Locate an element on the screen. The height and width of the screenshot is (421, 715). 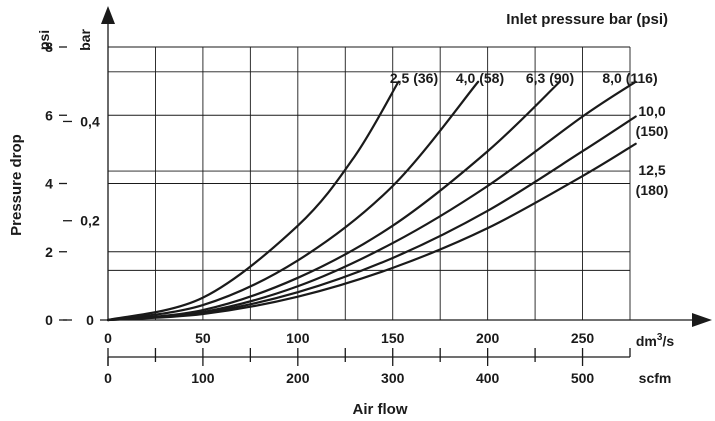
x-tick-label-secondary: 0 is located at coordinates (108, 378).